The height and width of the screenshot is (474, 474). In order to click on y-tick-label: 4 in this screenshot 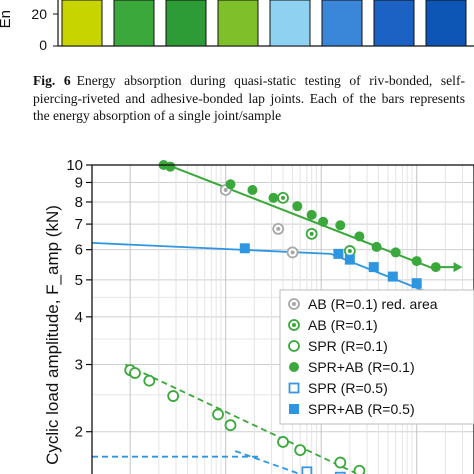, I will do `click(79, 317)`.